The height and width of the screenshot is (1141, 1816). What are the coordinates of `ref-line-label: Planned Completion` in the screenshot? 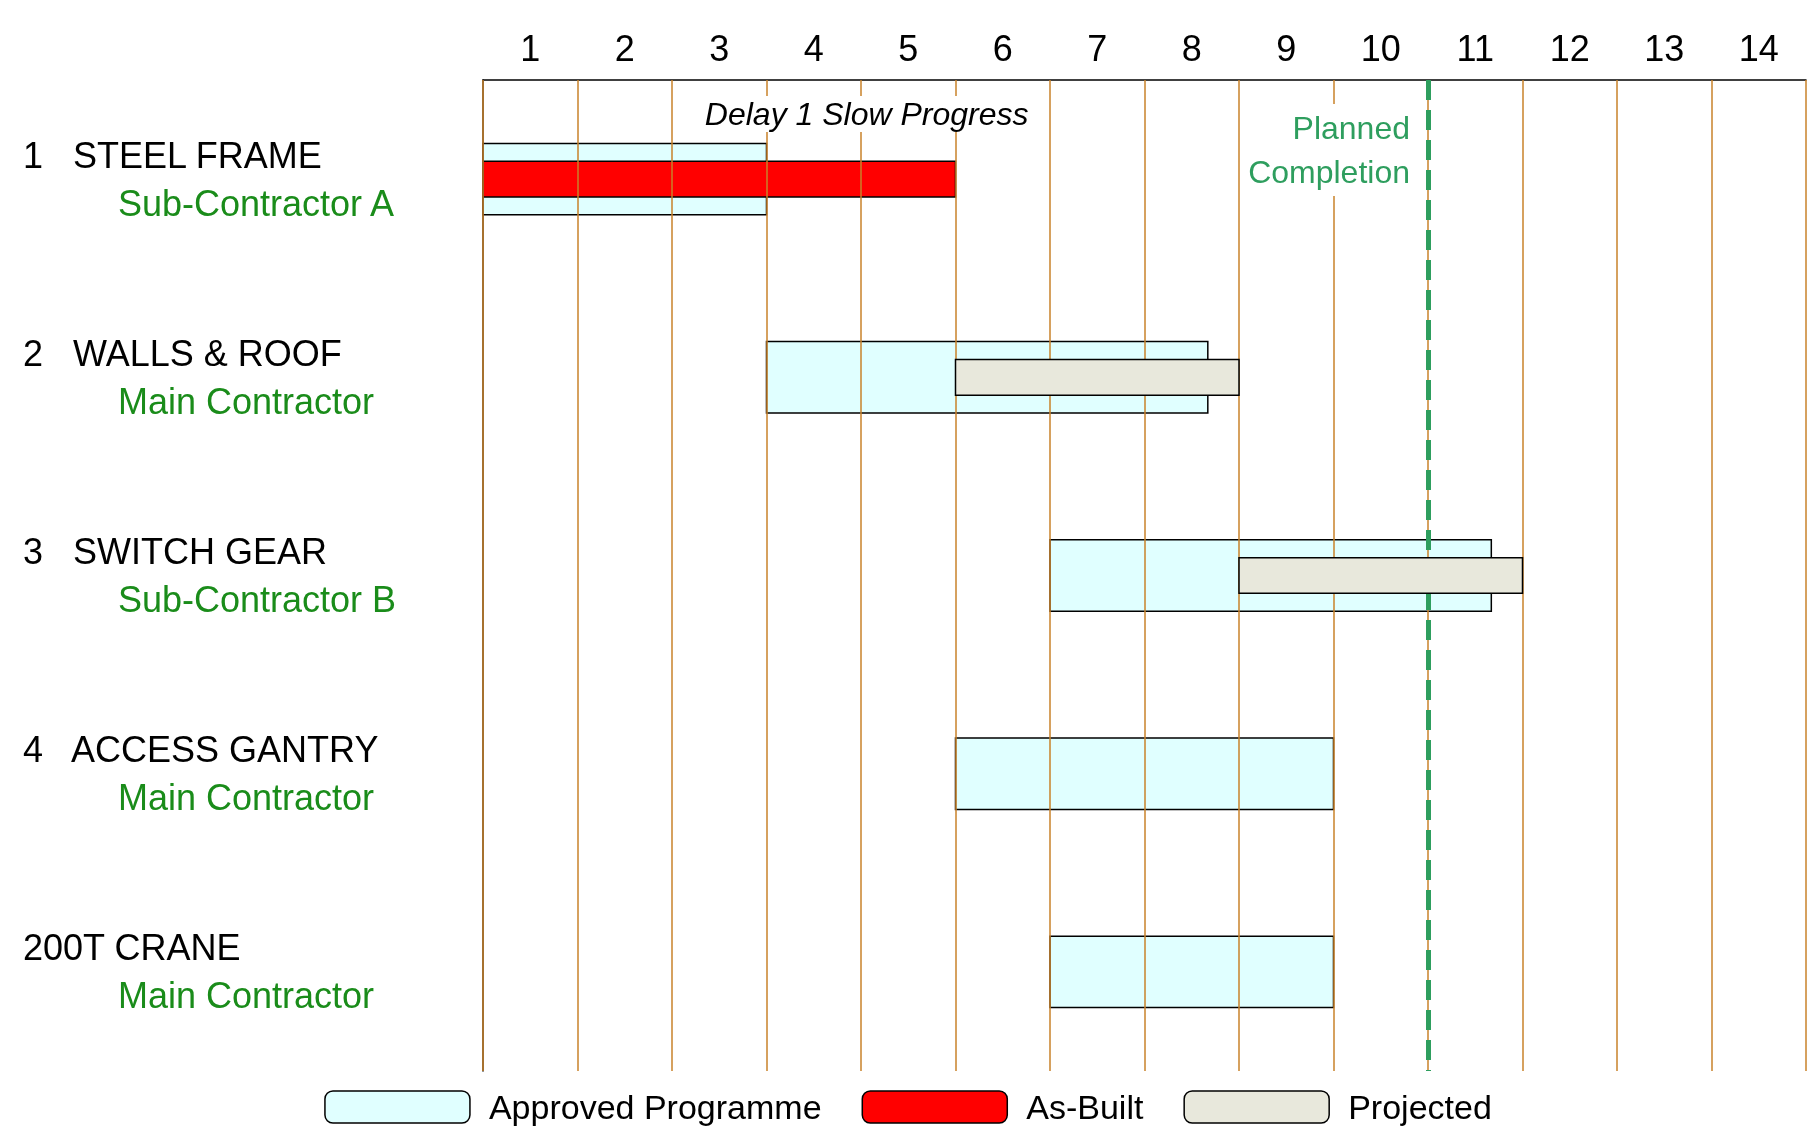 It's located at (1329, 150).